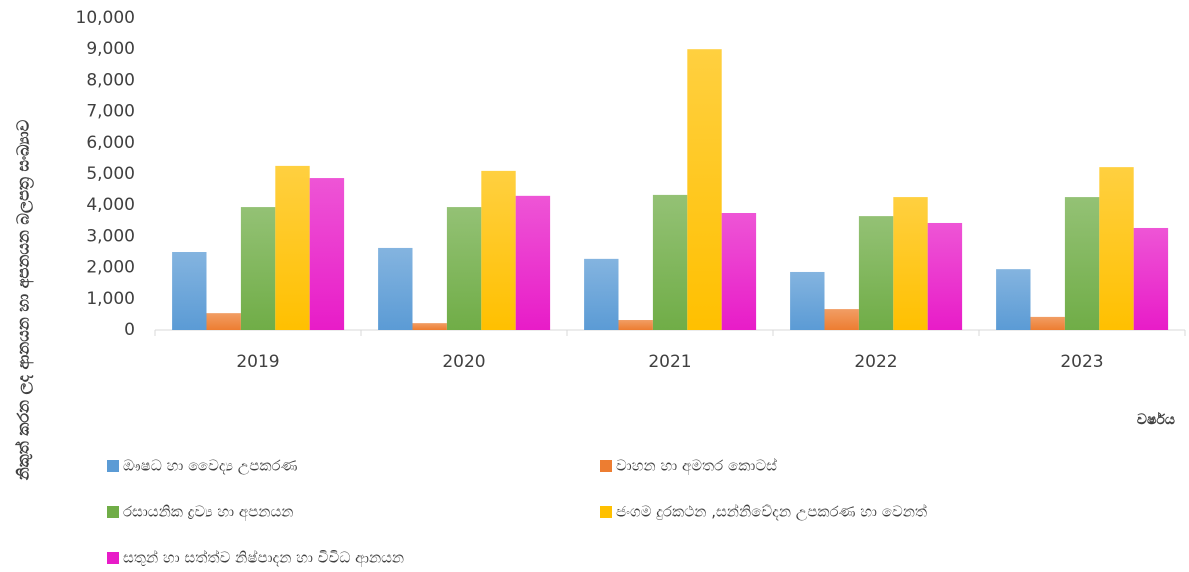 This screenshot has width=1189, height=572. Describe the element at coordinates (263, 557) in the screenshot. I see `legend-label: සතුන් හා සත්ත්ව නිෂ්පාදන හා විවිධ ආනයන` at that location.